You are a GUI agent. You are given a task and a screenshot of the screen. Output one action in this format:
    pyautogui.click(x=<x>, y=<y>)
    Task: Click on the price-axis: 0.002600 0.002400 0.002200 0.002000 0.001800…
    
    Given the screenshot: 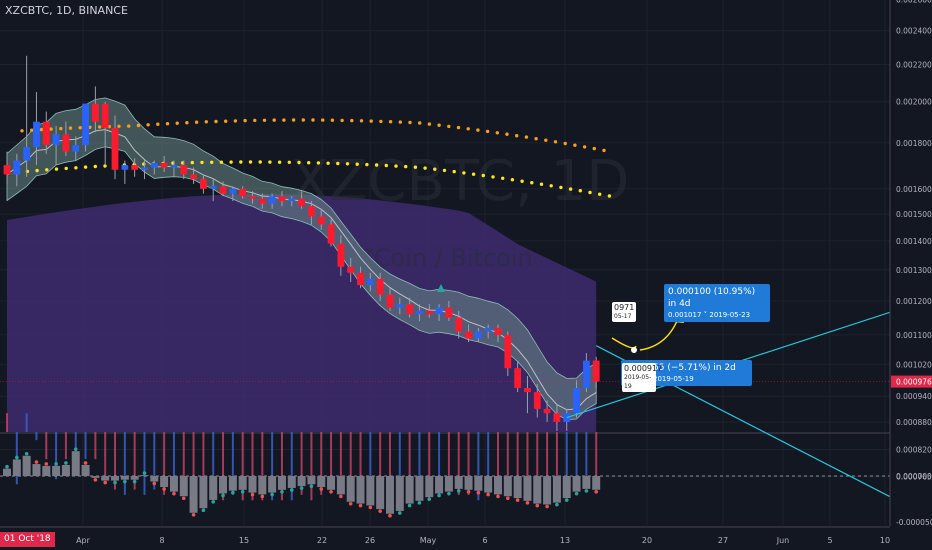 What is the action you would take?
    pyautogui.click(x=910, y=275)
    